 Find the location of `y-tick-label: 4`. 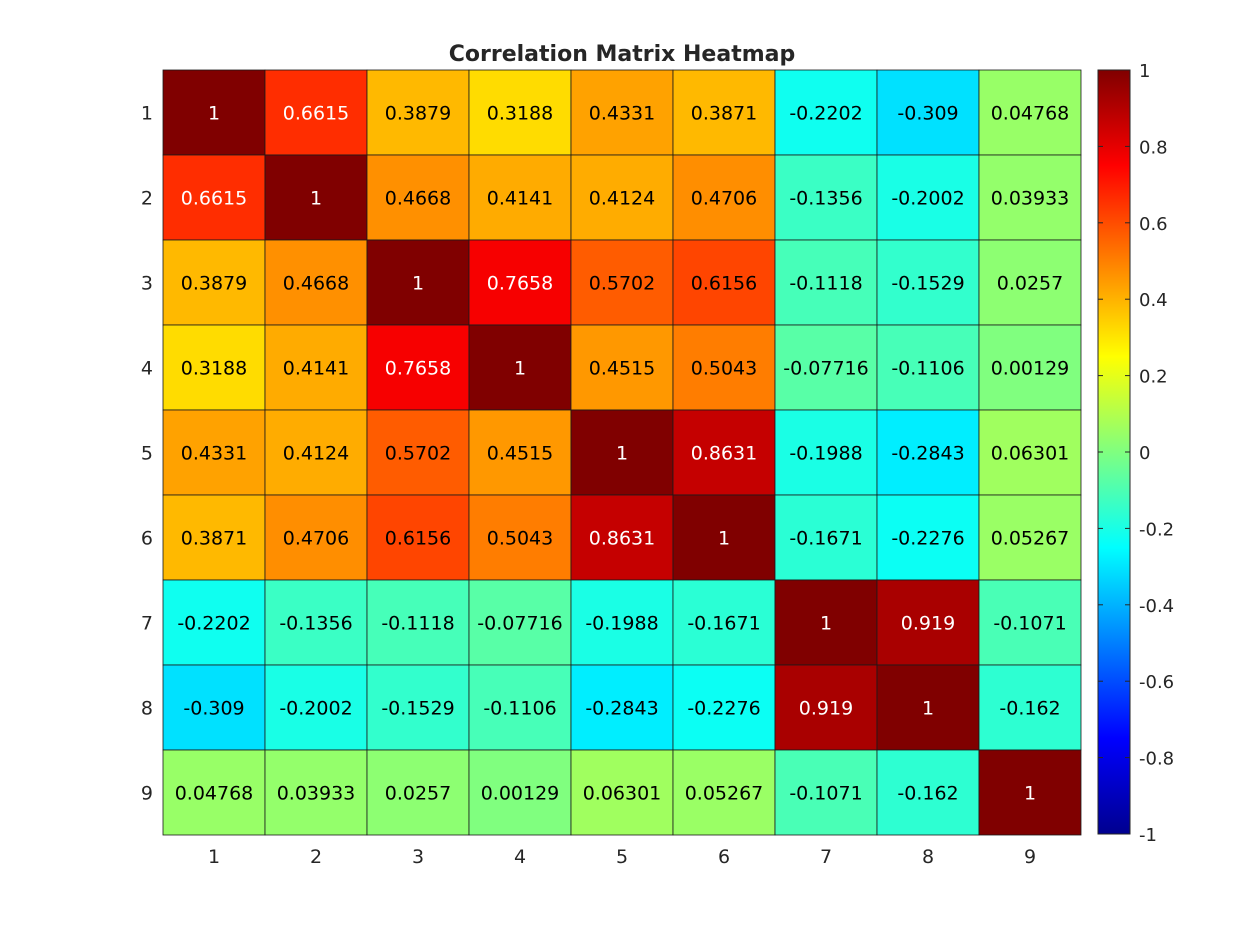

y-tick-label: 4 is located at coordinates (147, 369).